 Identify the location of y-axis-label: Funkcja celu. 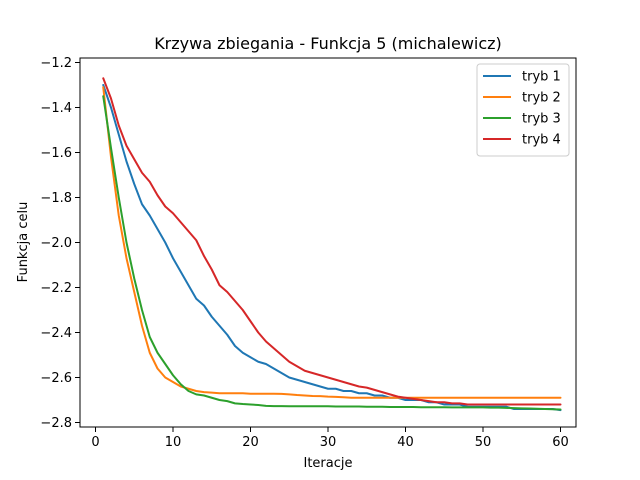
(23, 242).